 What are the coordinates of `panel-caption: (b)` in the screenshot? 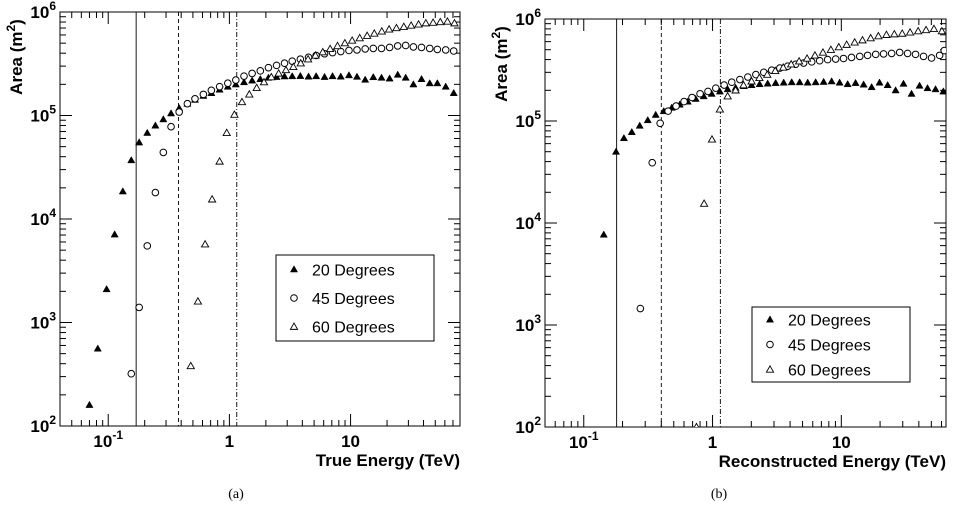 It's located at (719, 494).